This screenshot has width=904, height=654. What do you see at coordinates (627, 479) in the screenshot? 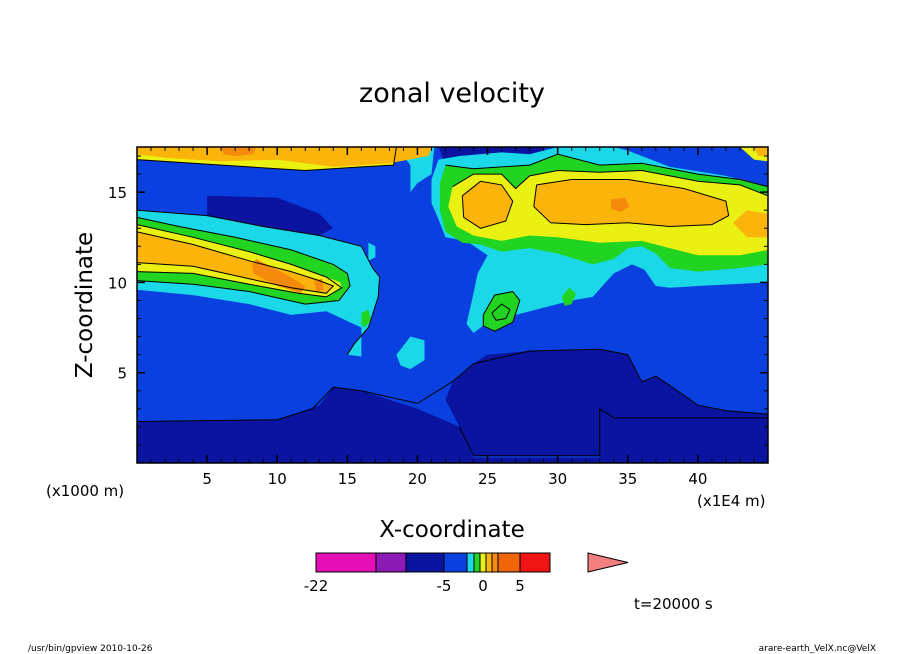
I see `x-tick-label: 35` at bounding box center [627, 479].